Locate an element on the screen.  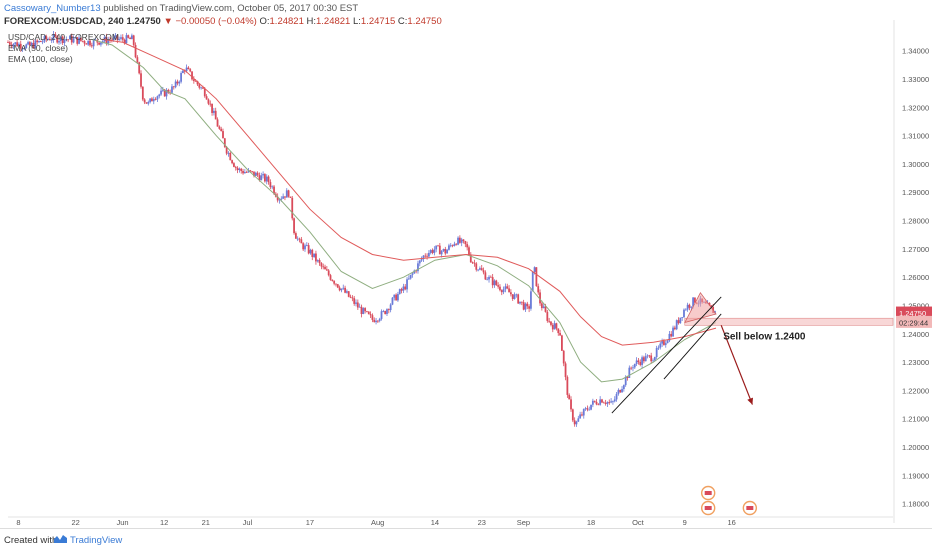
y-tick-label: 1.25000 is located at coordinates (915, 305).